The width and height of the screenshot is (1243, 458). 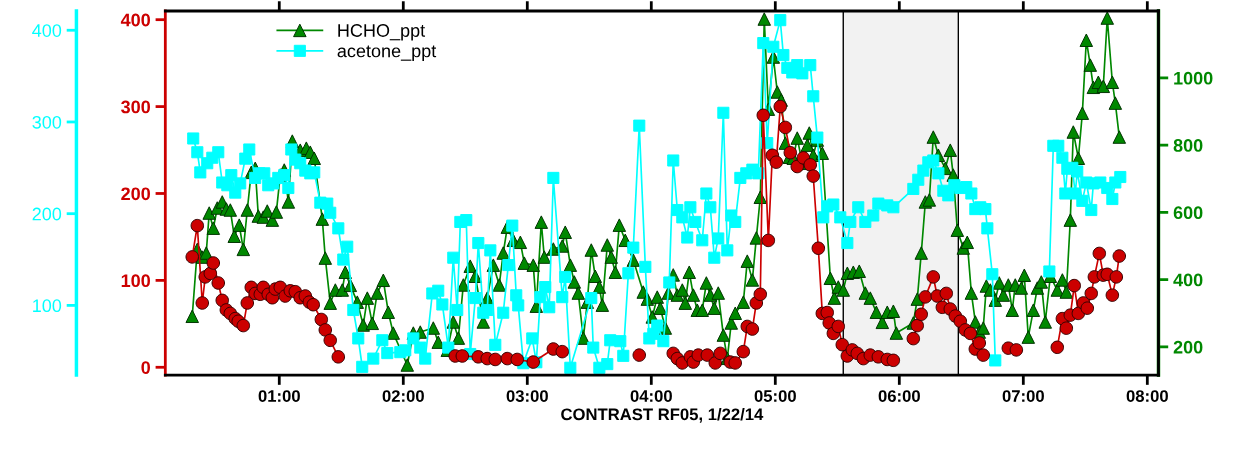 I want to click on y-tick-label: 200, so click(x=135, y=194).